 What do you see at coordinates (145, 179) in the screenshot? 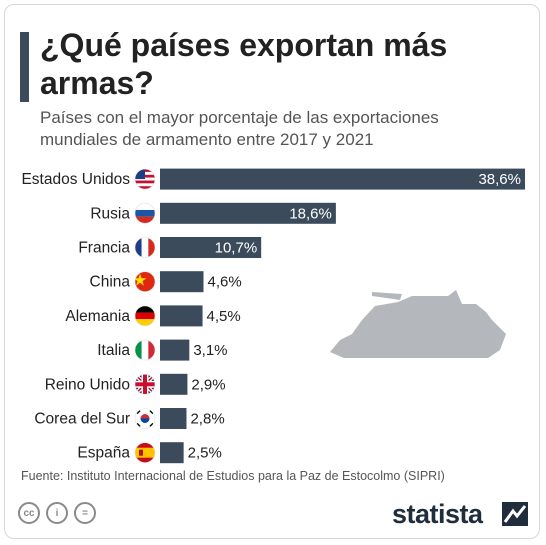
I see `us-flag-icon` at bounding box center [145, 179].